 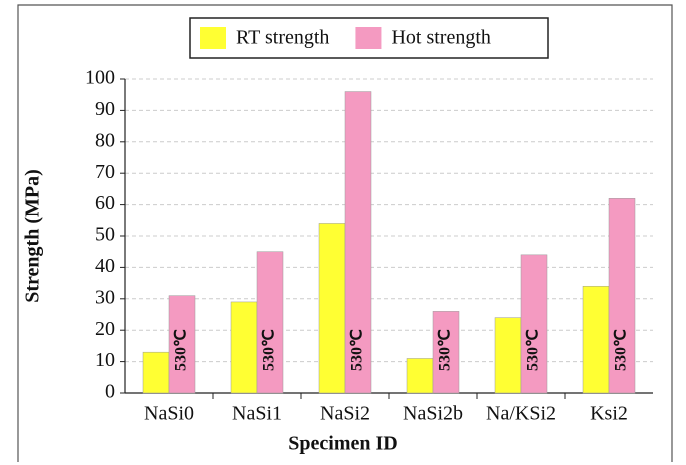 I want to click on y-tick-label: 30, so click(x=105, y=297).